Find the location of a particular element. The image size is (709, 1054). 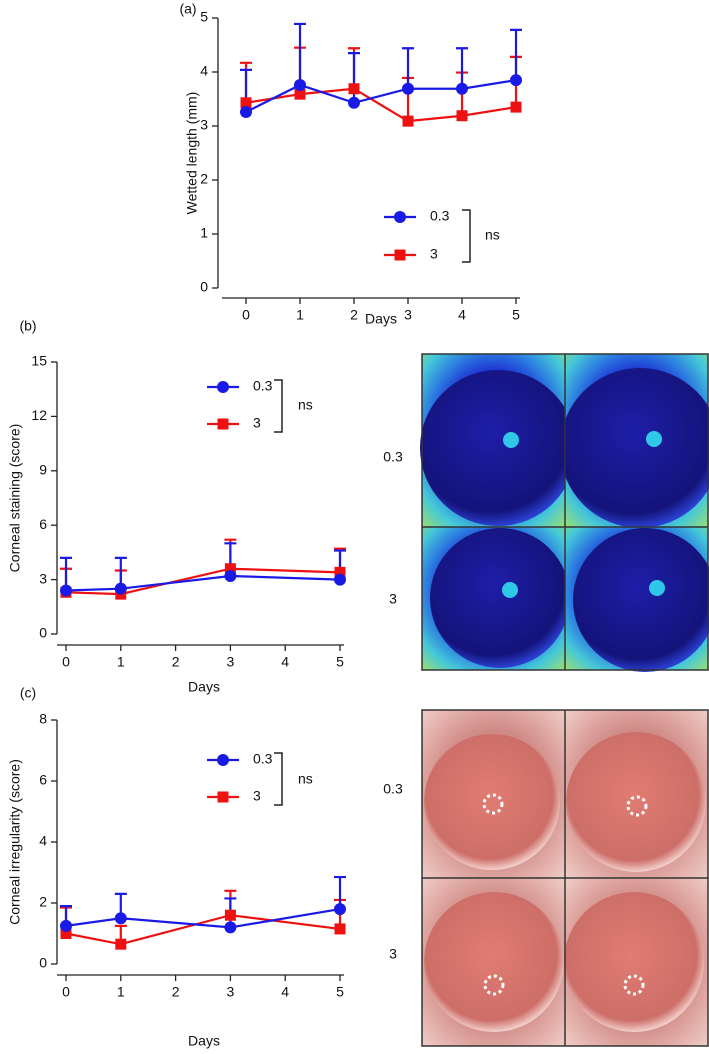

y-tick-label: 12 is located at coordinates (39, 415).